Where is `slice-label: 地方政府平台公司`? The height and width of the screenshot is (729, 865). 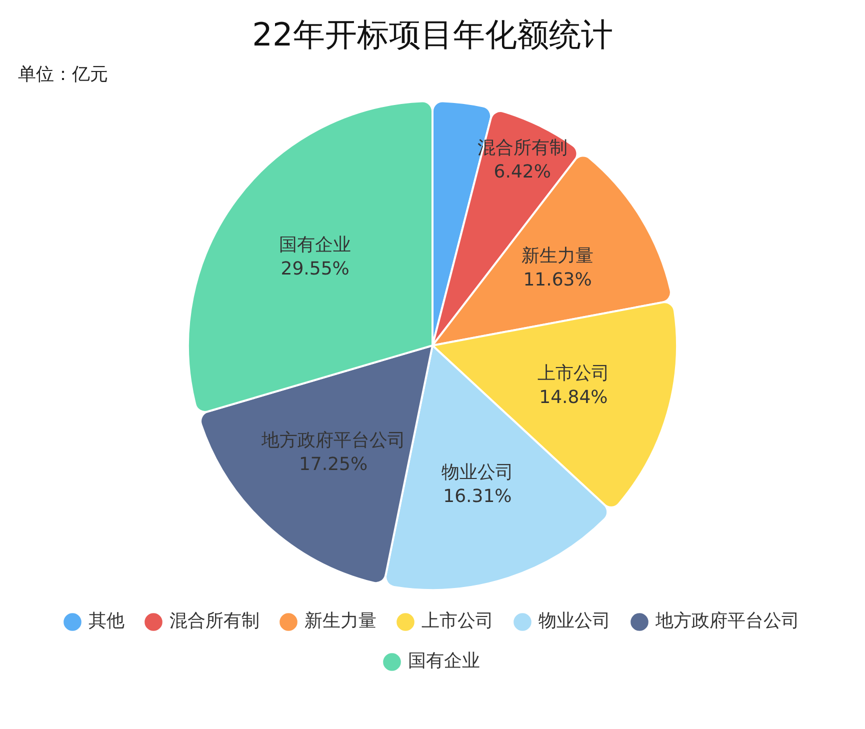
slice-label: 地方政府平台公司 is located at coordinates (333, 441).